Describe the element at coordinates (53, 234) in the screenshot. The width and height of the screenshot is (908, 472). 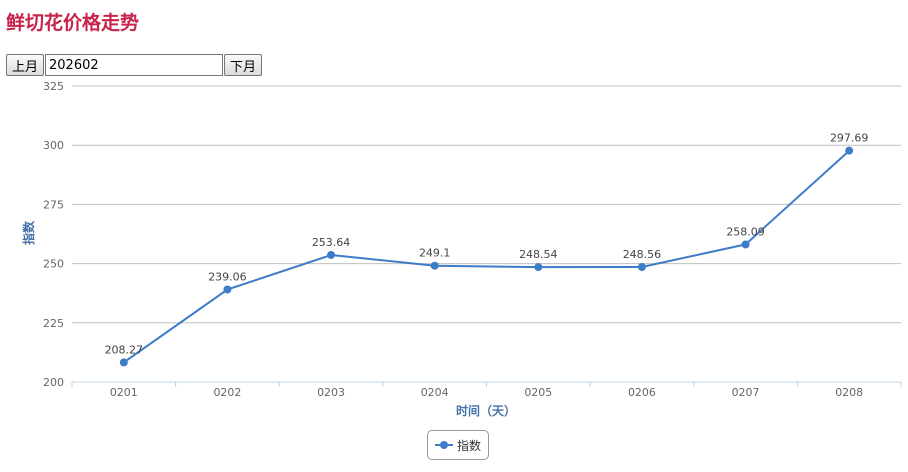
I see `y-tick-labels: 200 225 250 275 300 325` at that location.